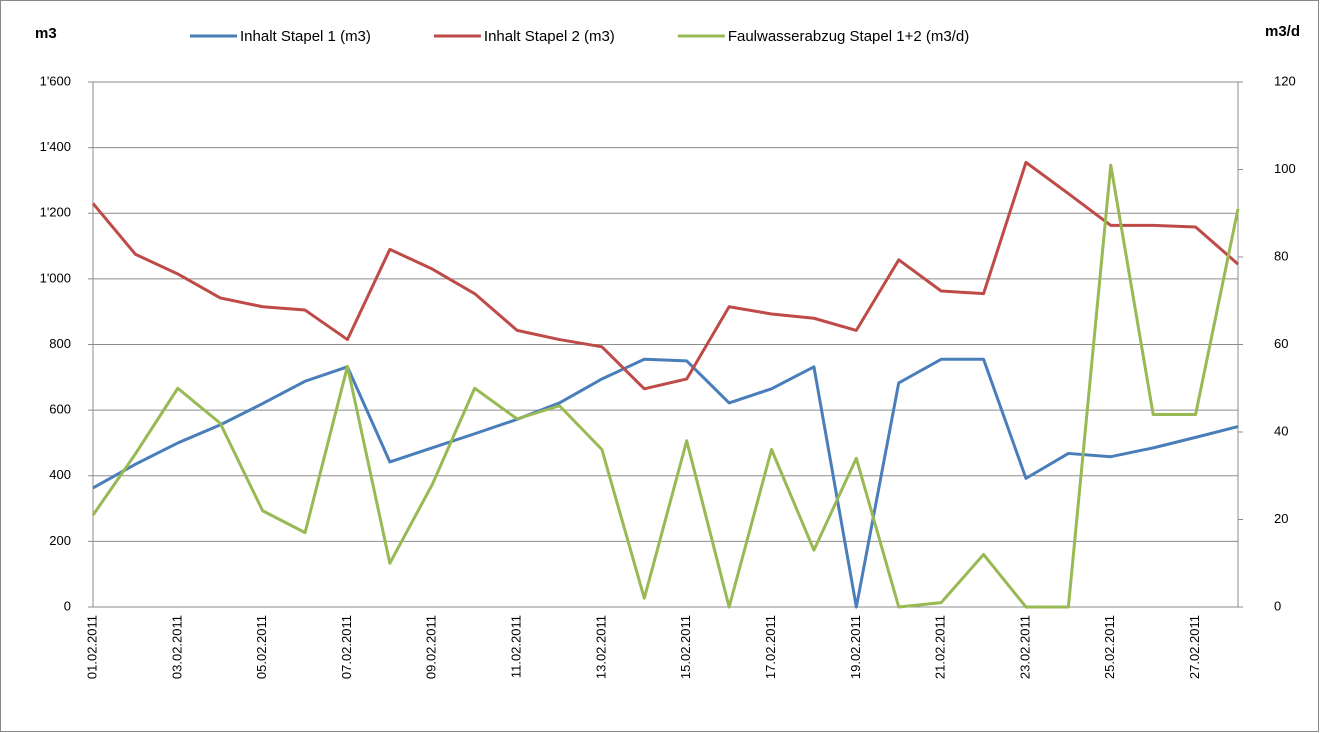  What do you see at coordinates (46, 33) in the screenshot?
I see `y-axis-title: m3` at bounding box center [46, 33].